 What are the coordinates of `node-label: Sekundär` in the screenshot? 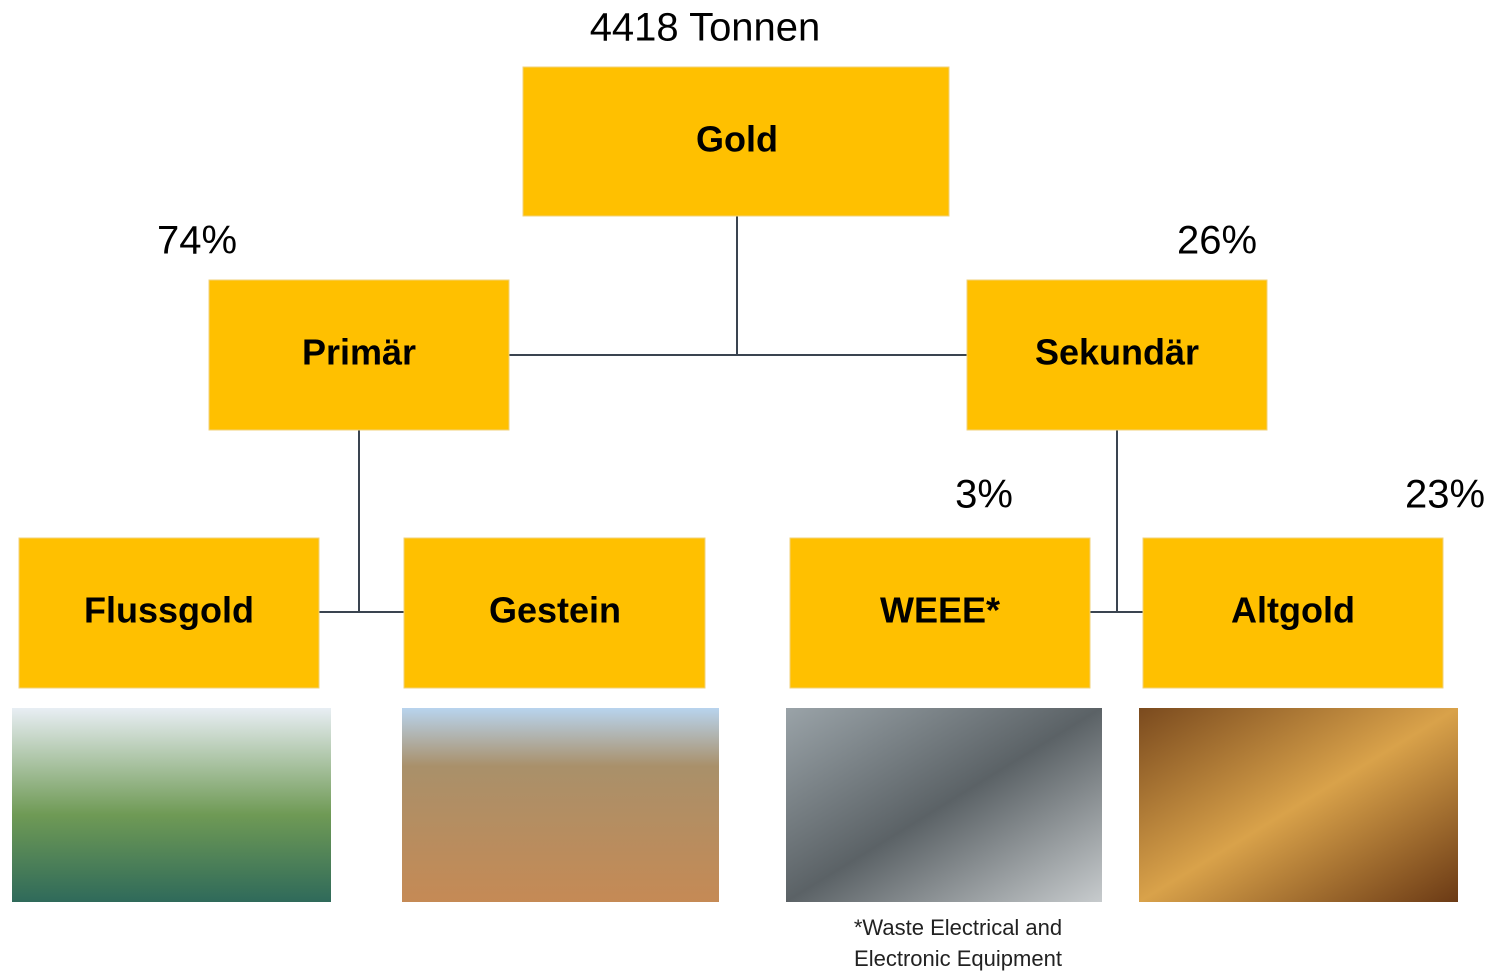 It's located at (1117, 352).